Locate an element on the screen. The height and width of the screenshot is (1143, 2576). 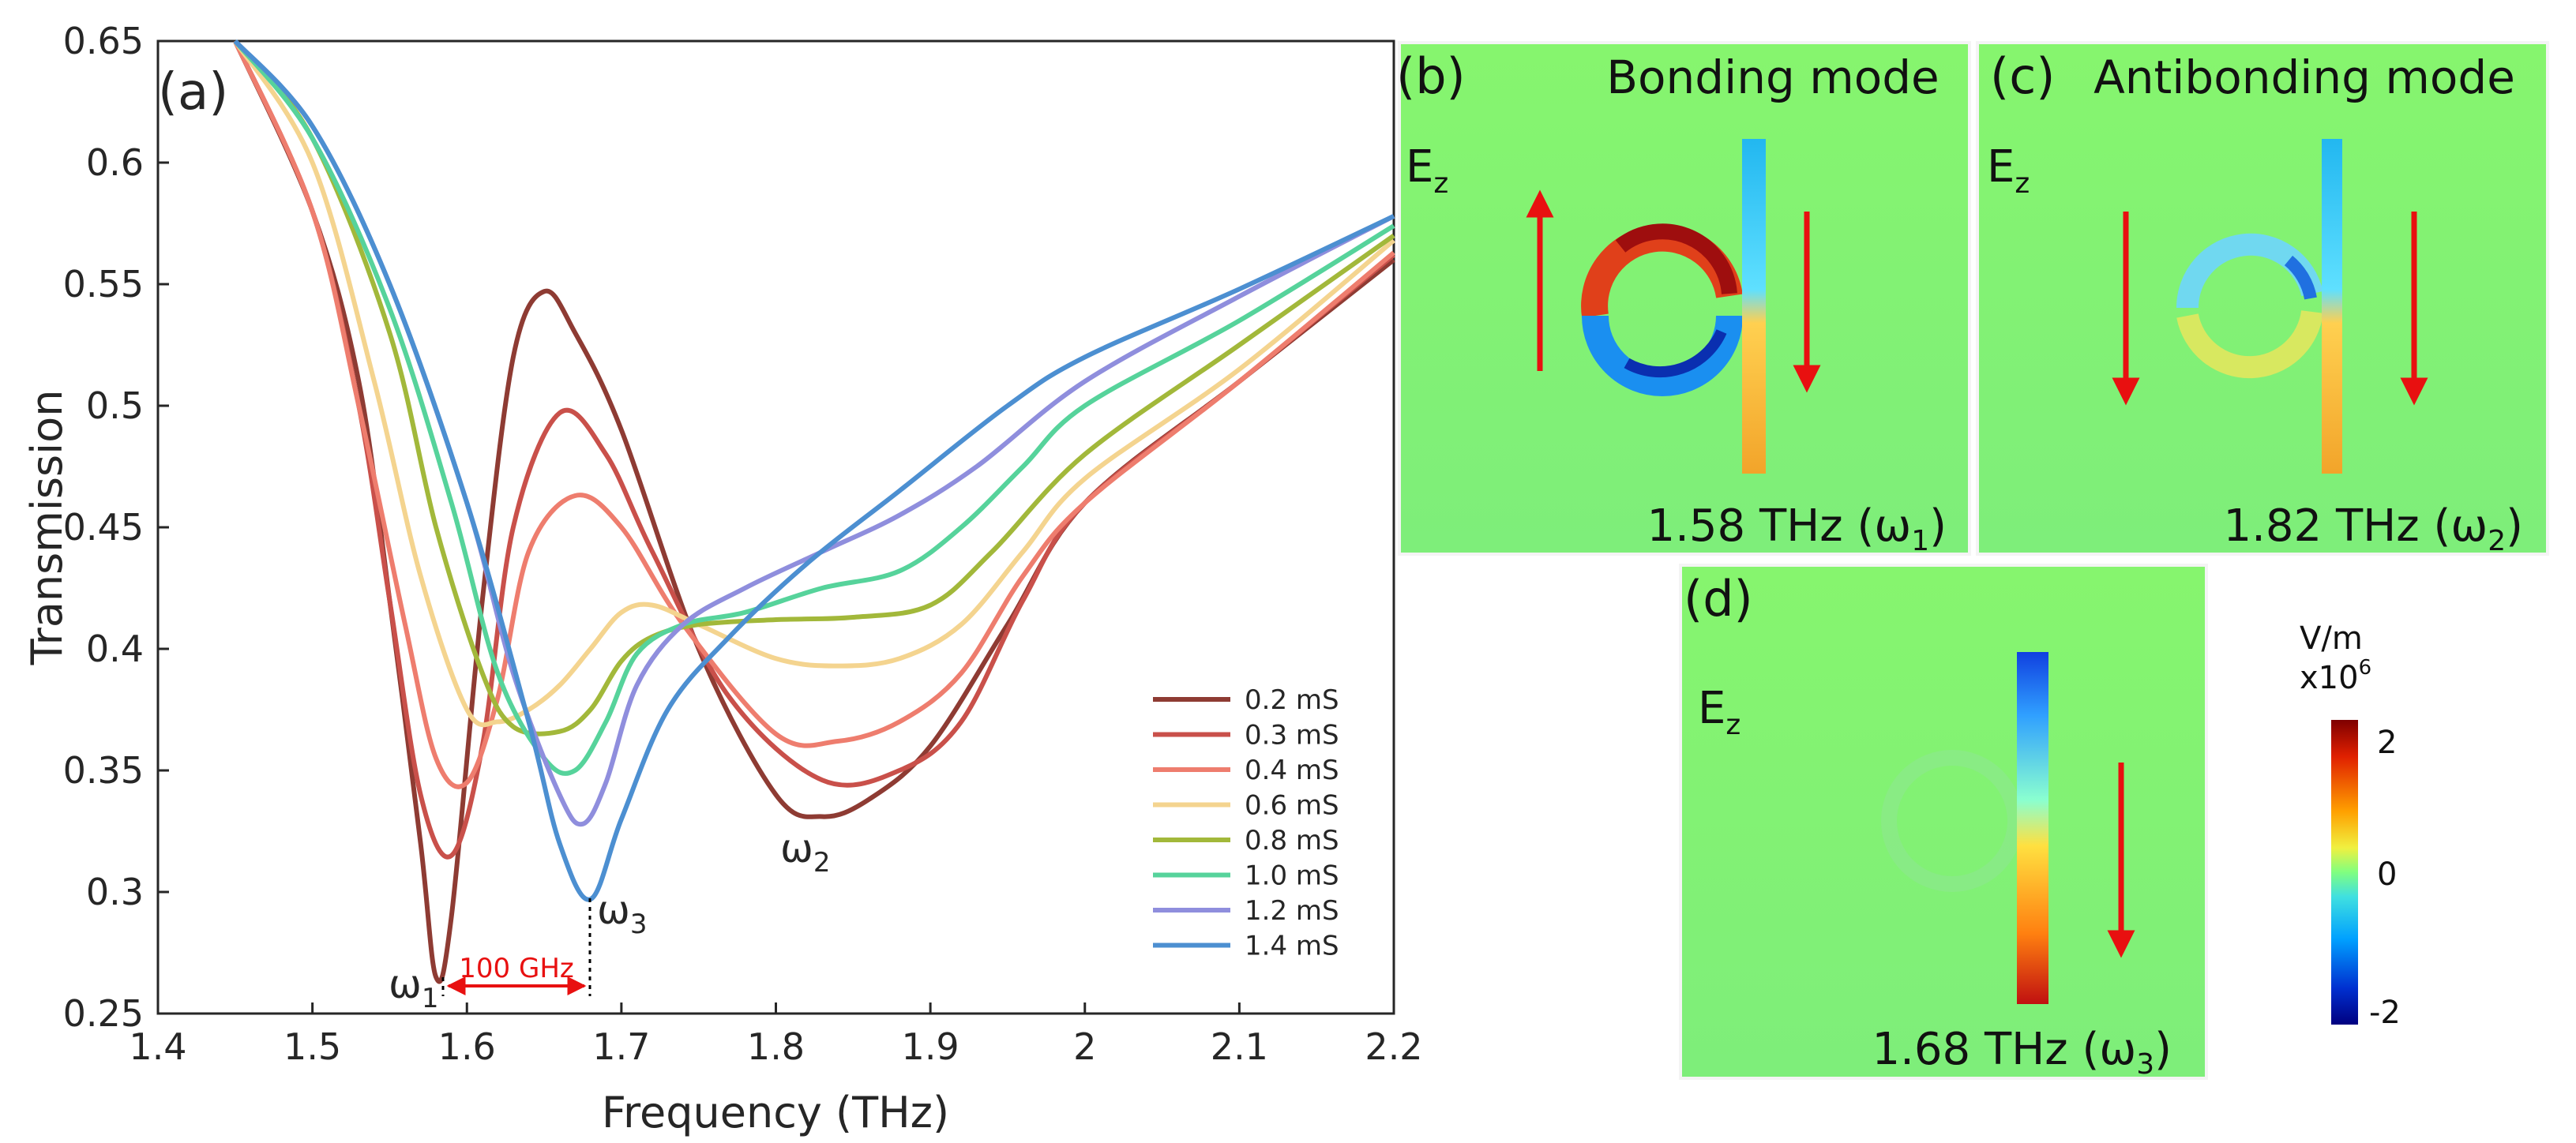
legend-label: 0.4 mS is located at coordinates (1292, 770).